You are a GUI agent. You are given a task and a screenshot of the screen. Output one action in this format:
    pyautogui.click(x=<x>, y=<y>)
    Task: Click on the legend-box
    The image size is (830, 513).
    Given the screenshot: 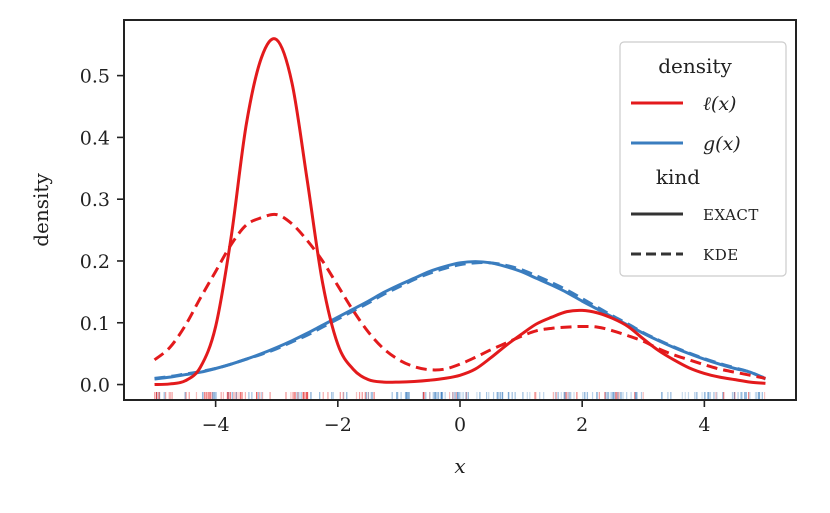 What is the action you would take?
    pyautogui.click(x=703, y=159)
    